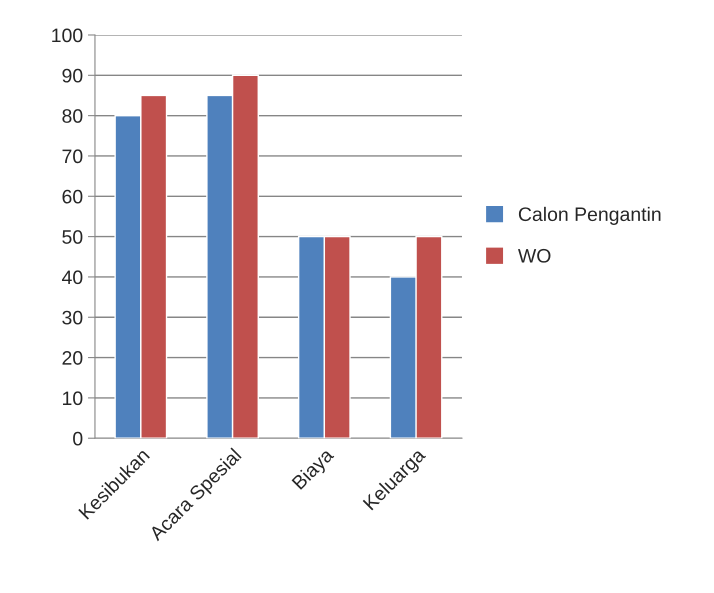  Describe the element at coordinates (72, 398) in the screenshot. I see `y-tick-label: 10` at that location.